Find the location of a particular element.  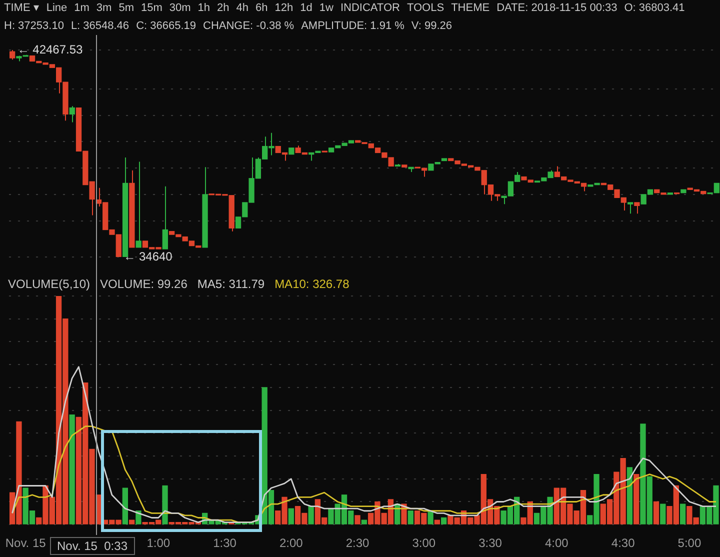

text: 1h is located at coordinates (204, 8).